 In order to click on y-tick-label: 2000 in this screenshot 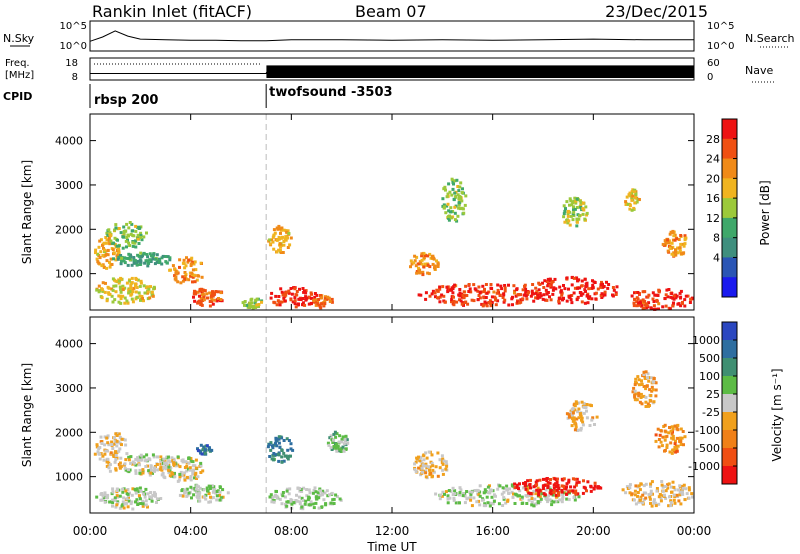, I will do `click(69, 432)`.